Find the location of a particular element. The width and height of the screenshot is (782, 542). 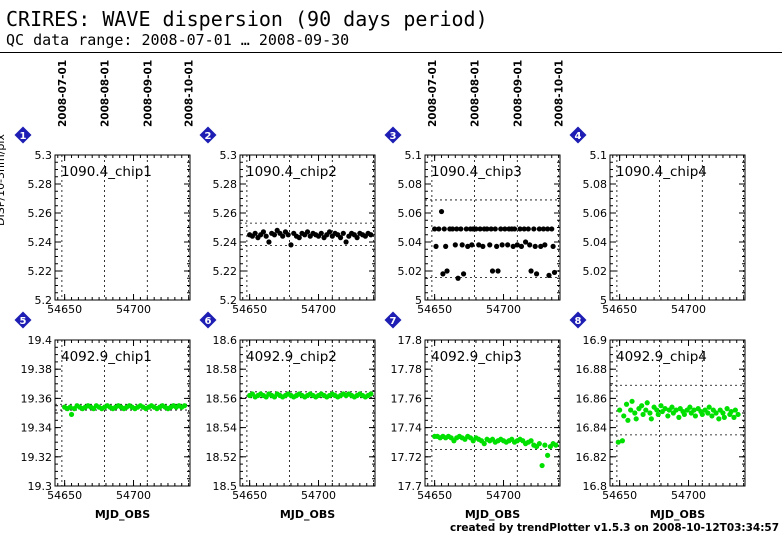

y-tick-label: 5.06 is located at coordinates (410, 213).